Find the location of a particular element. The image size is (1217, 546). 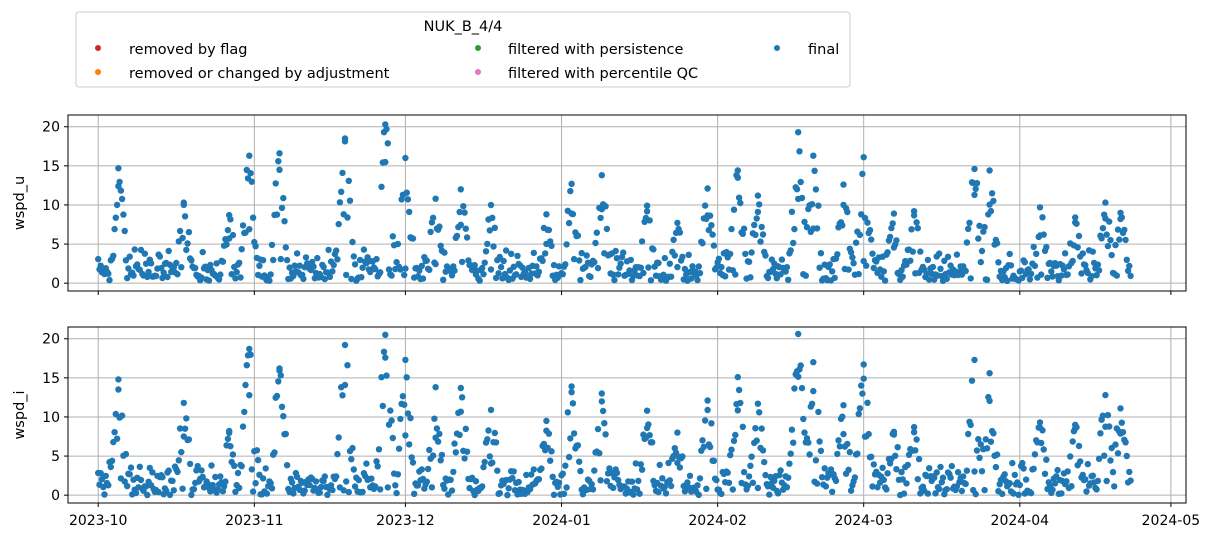

y-axis-label: wspd_i is located at coordinates (20, 414).